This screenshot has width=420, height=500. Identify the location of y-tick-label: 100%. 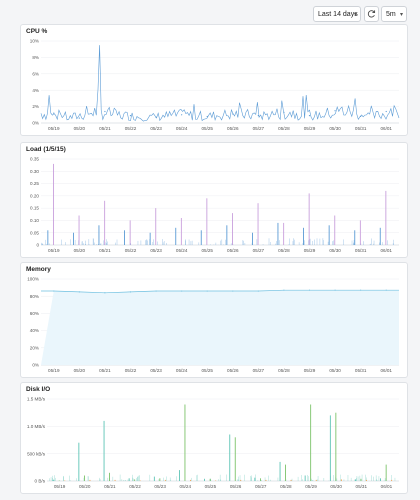
(33, 279).